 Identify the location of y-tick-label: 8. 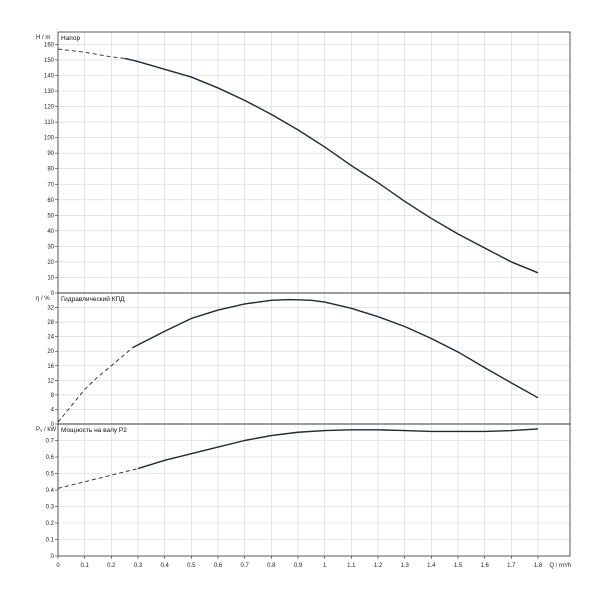
(53, 396).